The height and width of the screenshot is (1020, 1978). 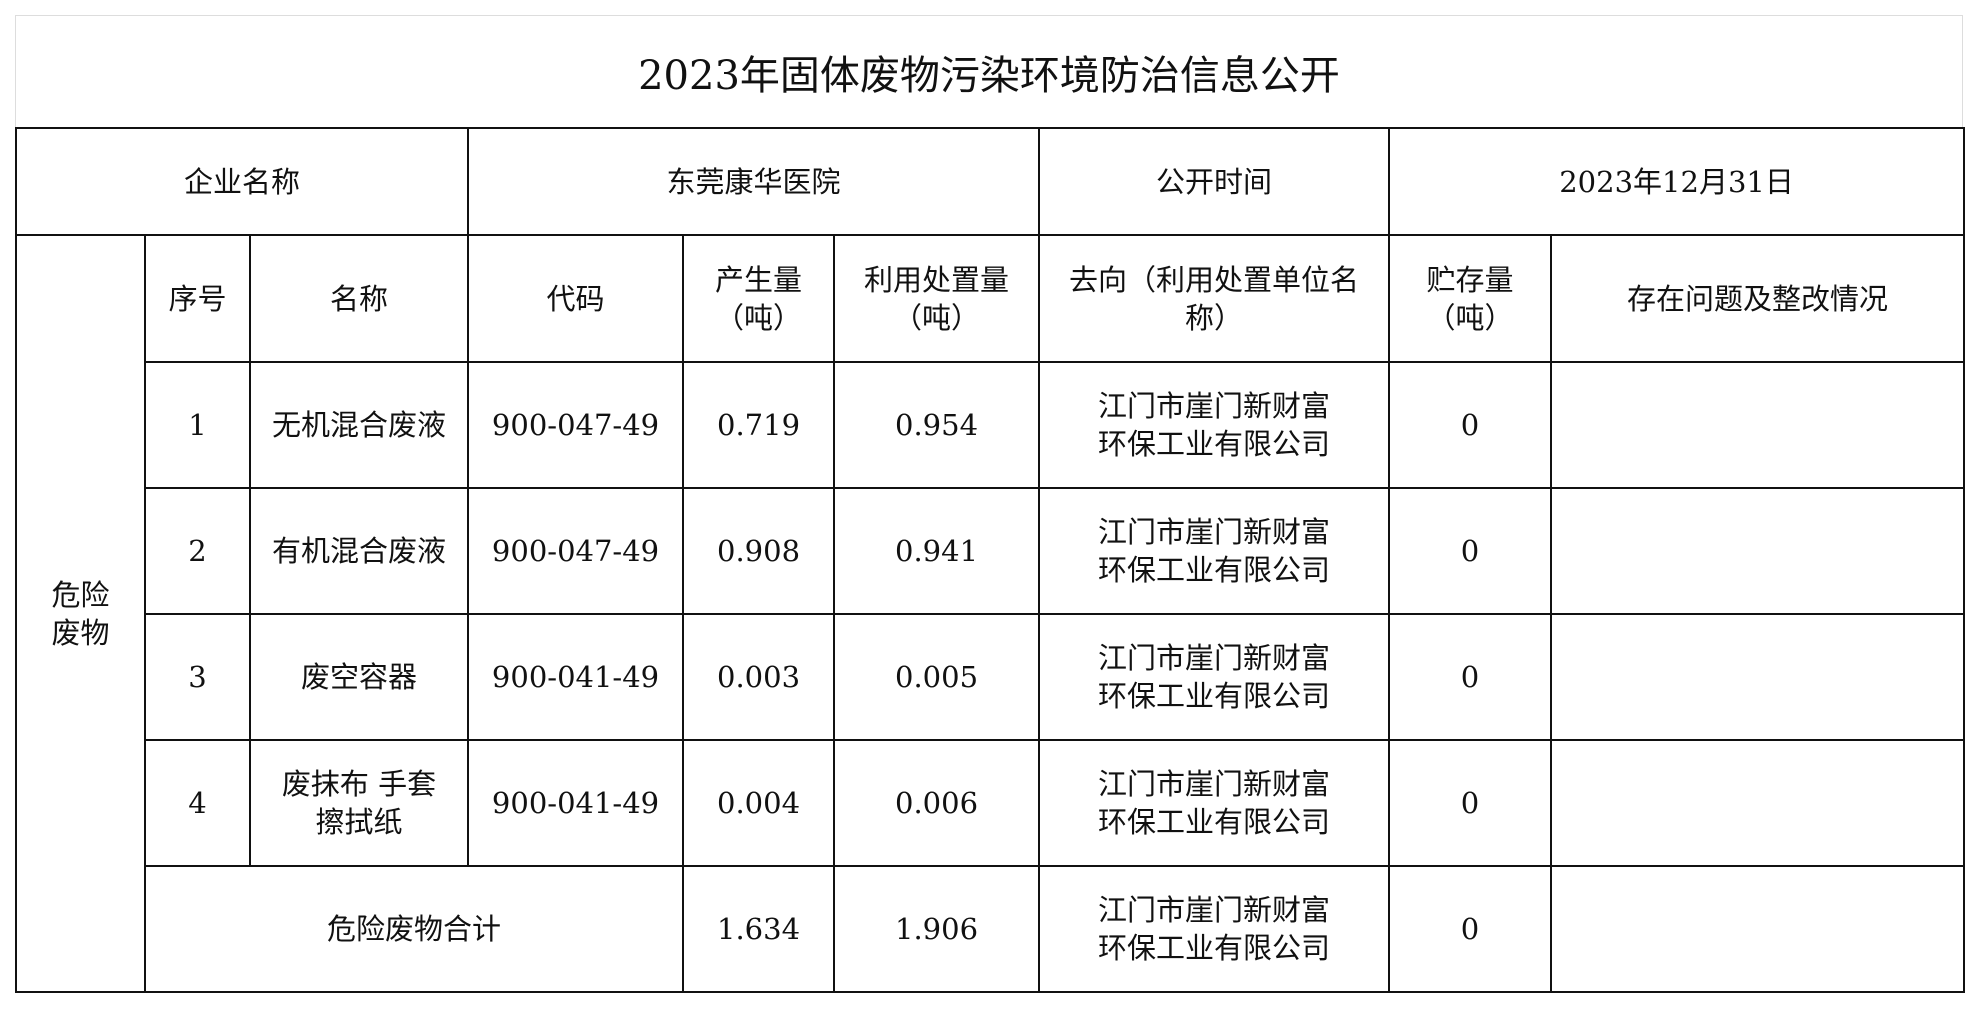 I want to click on category-cell: 危险废物, so click(x=80, y=613).